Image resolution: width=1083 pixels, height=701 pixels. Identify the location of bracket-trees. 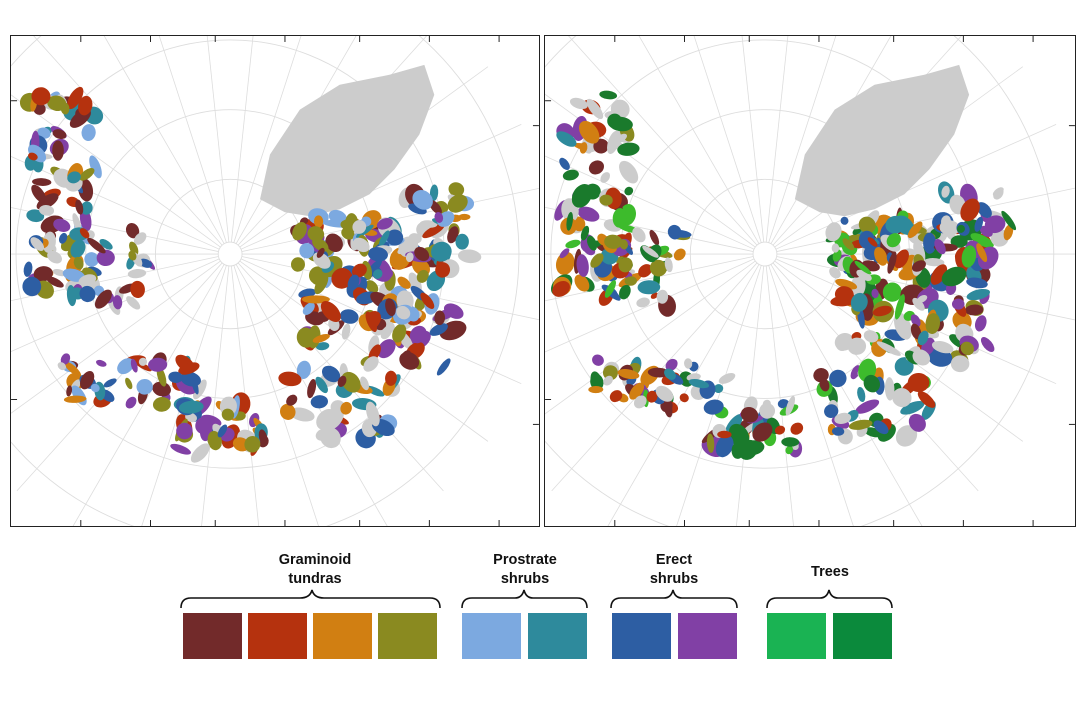
(829, 599).